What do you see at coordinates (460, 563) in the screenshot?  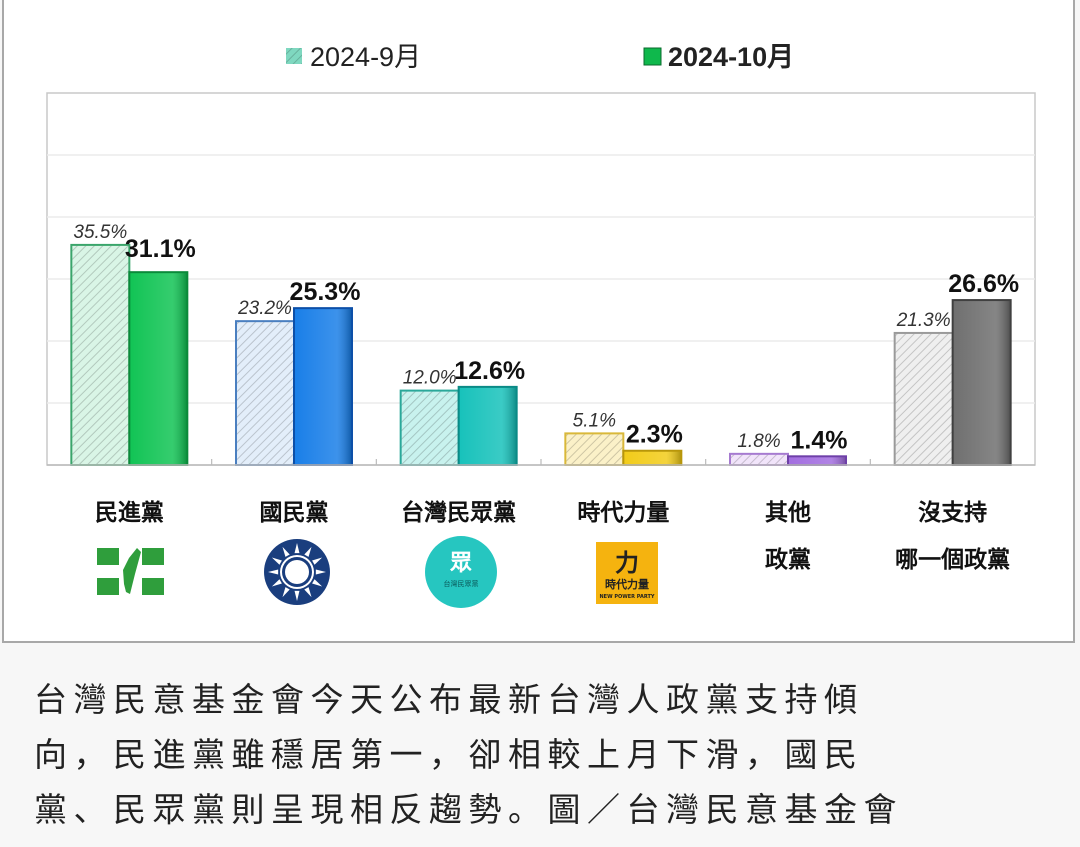 I see `tpp-logo-char: 眾` at bounding box center [460, 563].